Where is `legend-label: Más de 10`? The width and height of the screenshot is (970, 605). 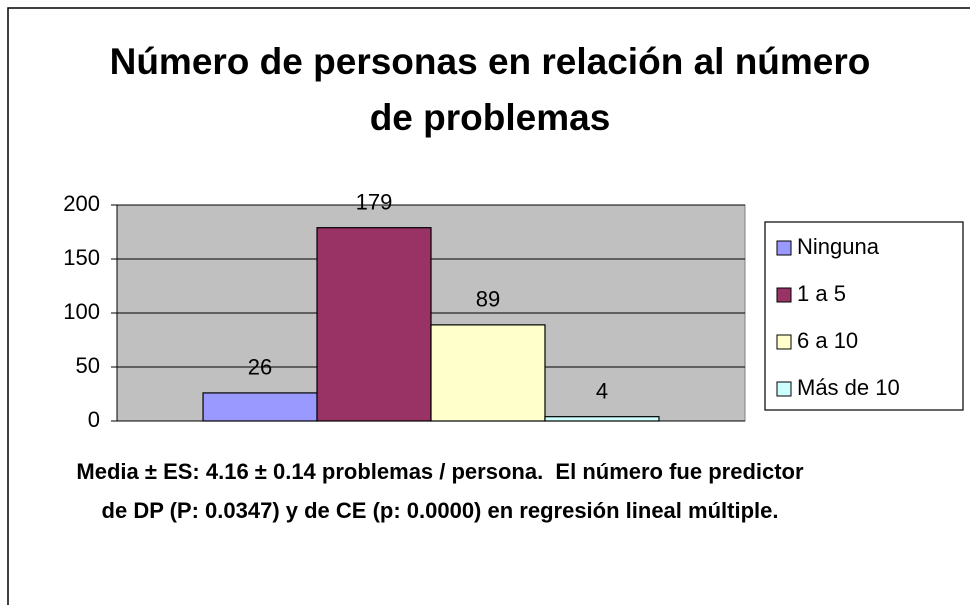
legend-label: Más de 10 is located at coordinates (848, 387).